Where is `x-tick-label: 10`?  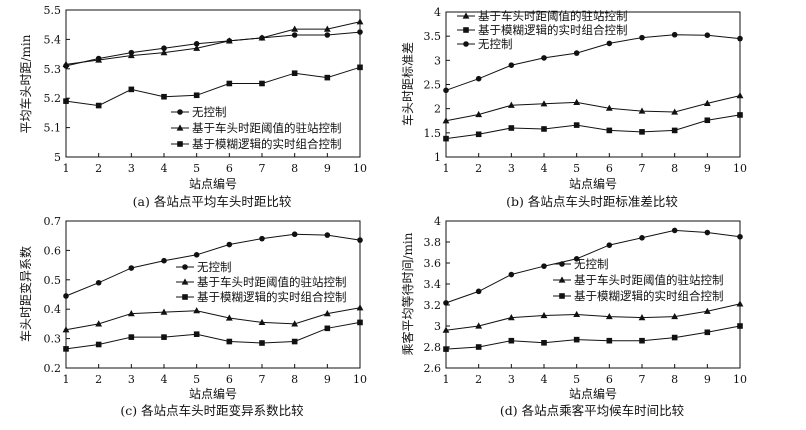
x-tick-label: 10 is located at coordinates (740, 168).